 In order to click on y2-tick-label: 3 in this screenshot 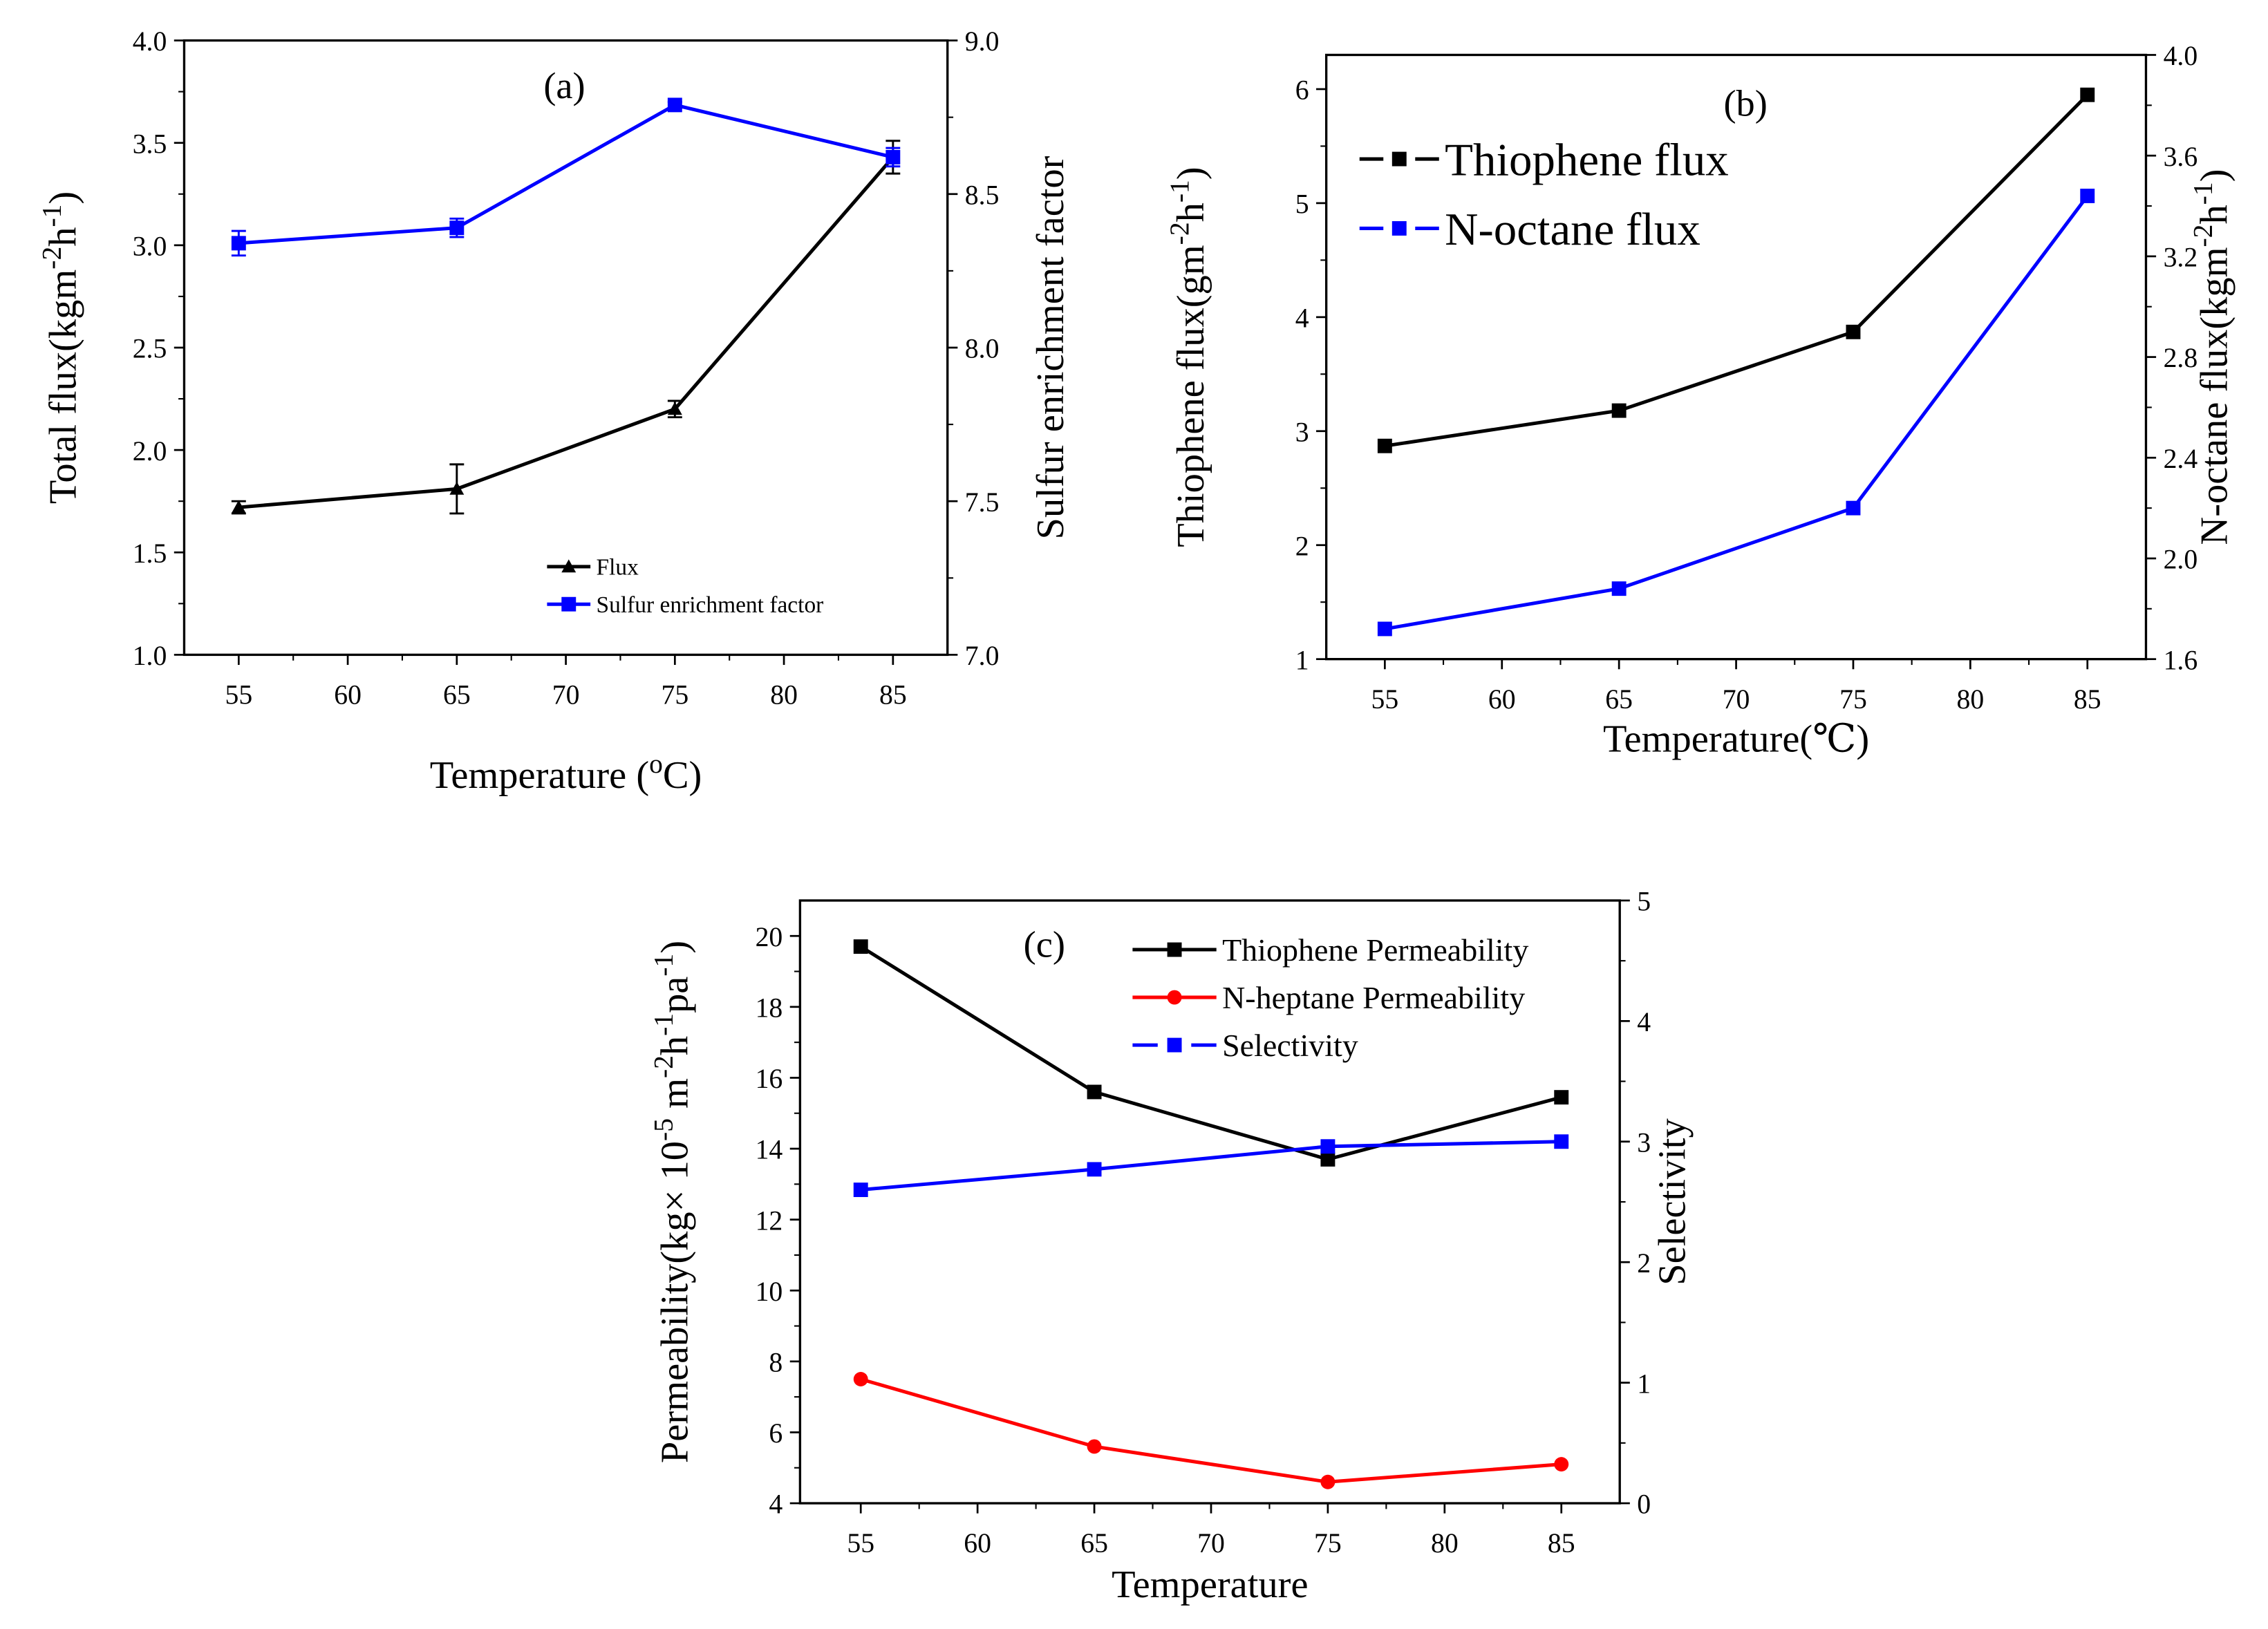, I will do `click(1644, 1142)`.